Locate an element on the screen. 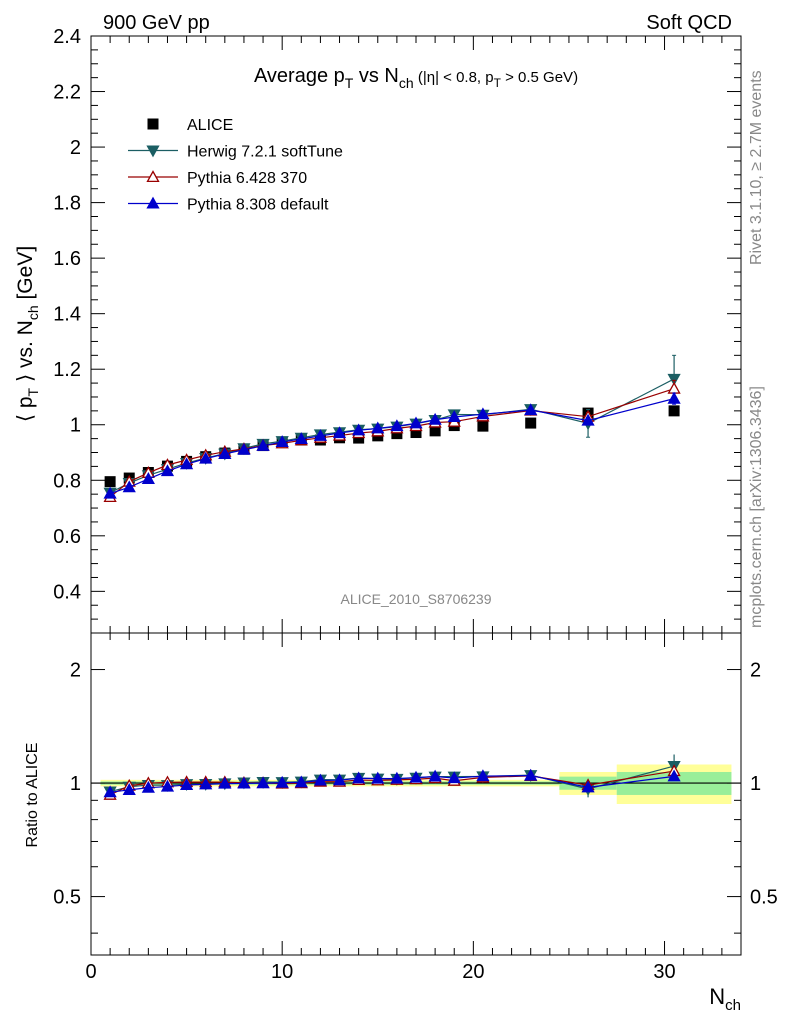 The width and height of the screenshot is (786, 1024). legend-label-alice: ALICE is located at coordinates (210, 125).